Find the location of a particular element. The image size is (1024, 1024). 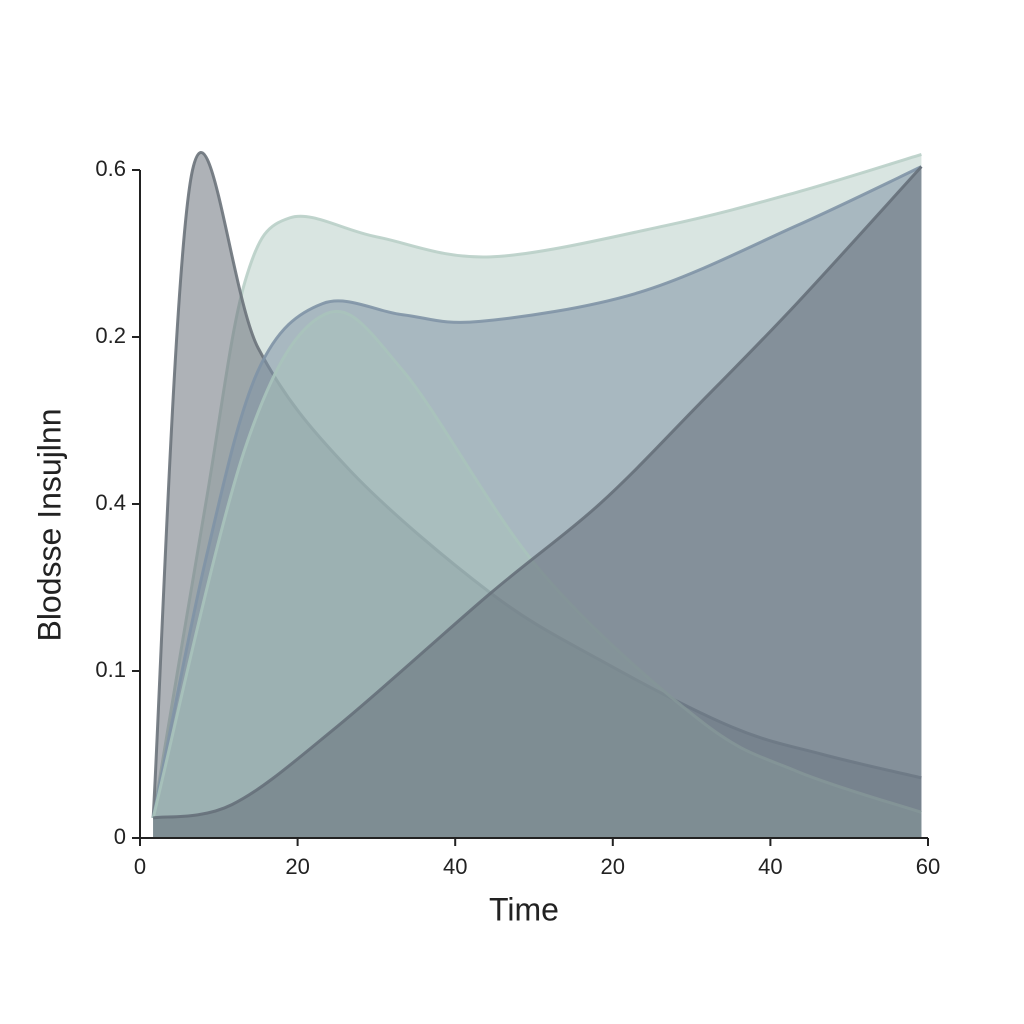

y-tick-label: 0.4 is located at coordinates (110, 502).